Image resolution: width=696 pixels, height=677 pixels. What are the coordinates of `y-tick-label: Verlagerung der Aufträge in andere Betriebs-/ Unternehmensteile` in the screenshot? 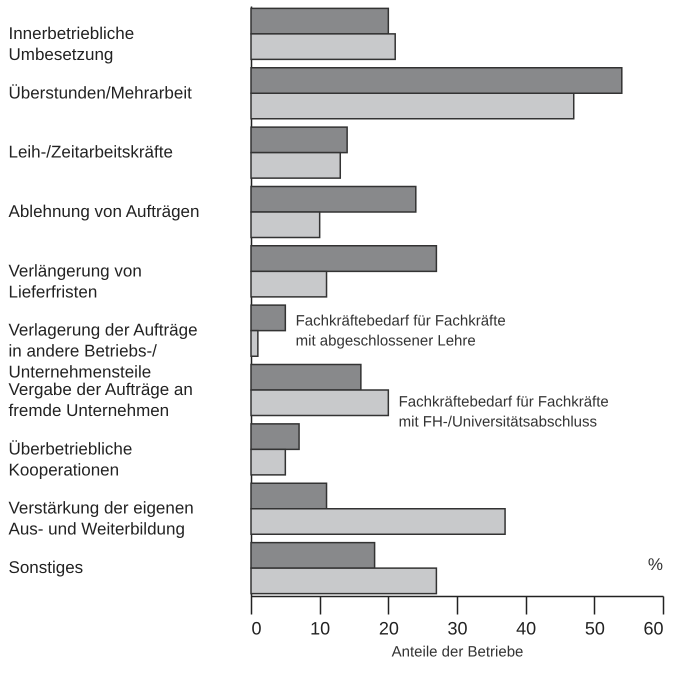 It's located at (103, 351).